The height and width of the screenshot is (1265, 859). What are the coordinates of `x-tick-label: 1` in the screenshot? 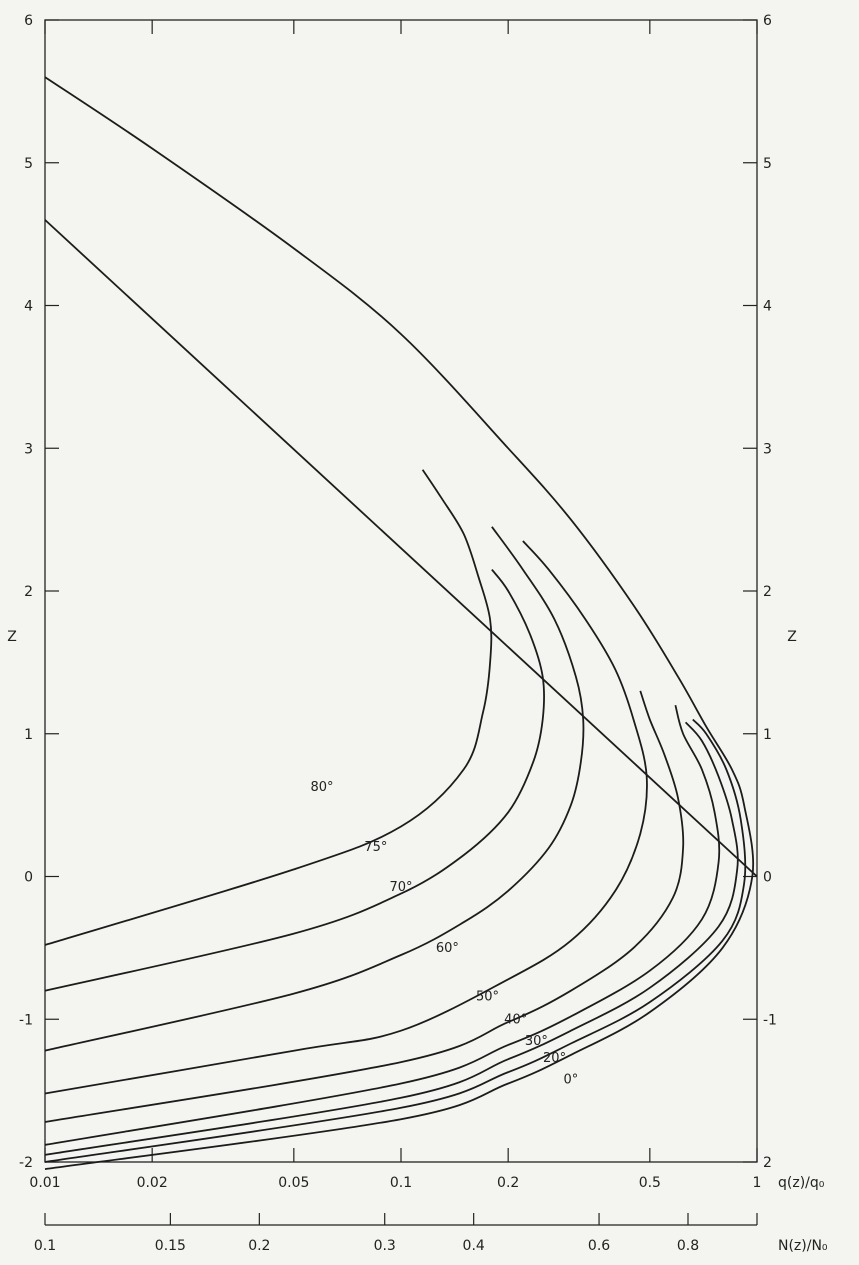 It's located at (757, 1183).